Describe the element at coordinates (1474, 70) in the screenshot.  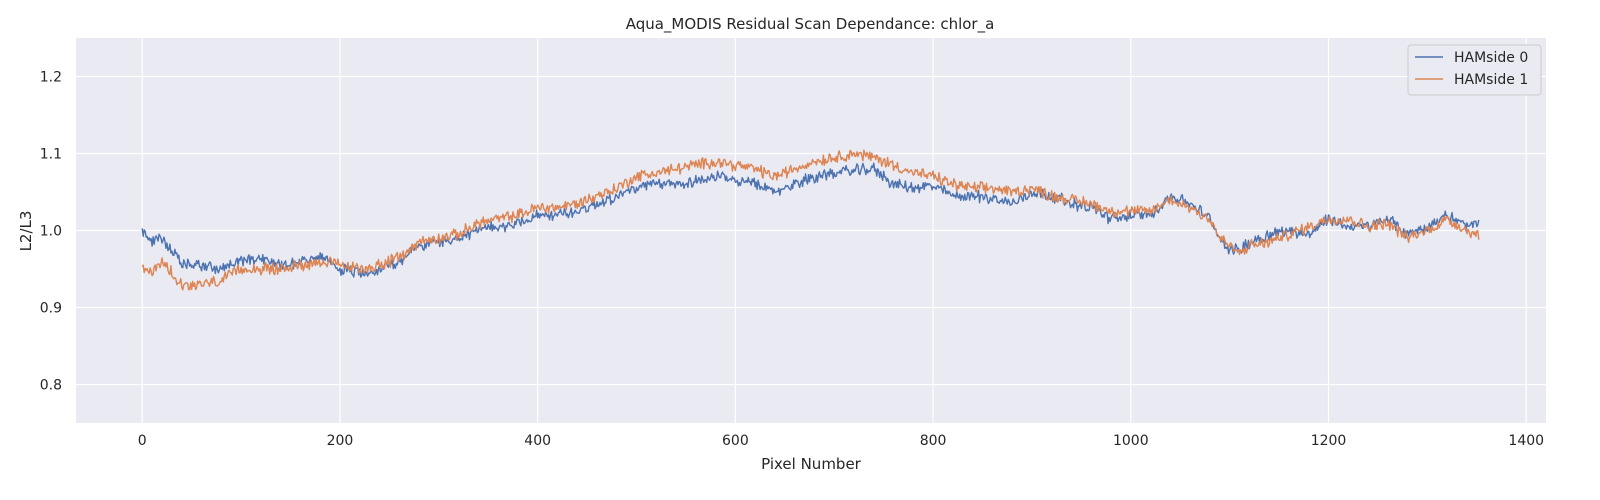
I see `legend: HAMside 0 HAMside 1` at that location.